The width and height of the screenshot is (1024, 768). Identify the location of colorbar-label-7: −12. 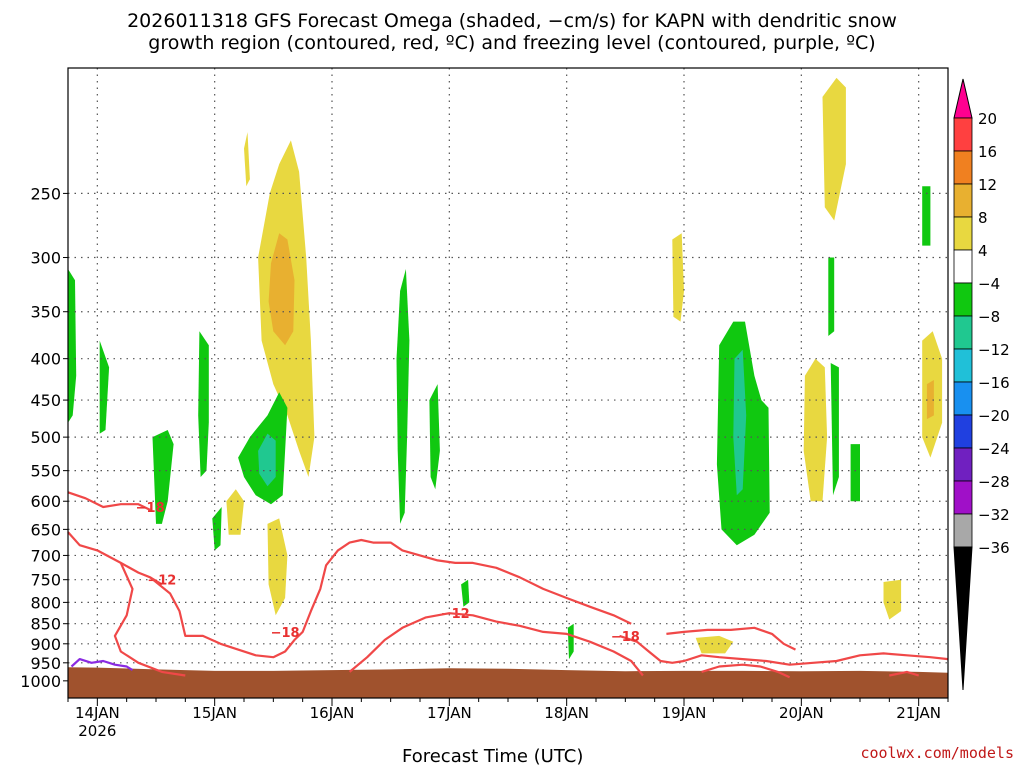
(994, 350).